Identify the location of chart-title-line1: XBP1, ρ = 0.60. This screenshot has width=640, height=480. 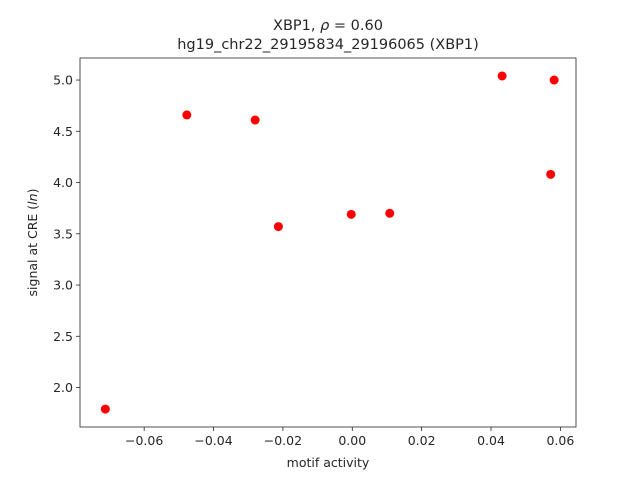
(328, 26).